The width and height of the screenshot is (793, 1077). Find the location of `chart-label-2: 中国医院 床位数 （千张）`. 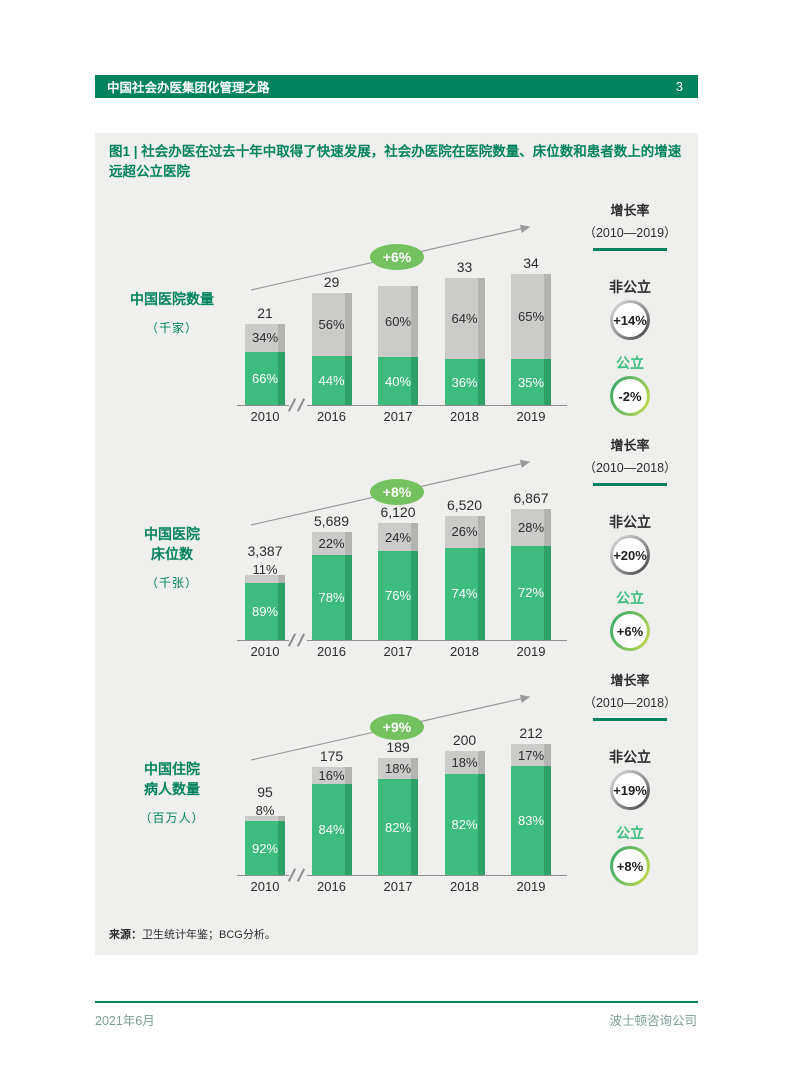

chart-label-2: 中国医院 床位数 （千张） is located at coordinates (172, 557).